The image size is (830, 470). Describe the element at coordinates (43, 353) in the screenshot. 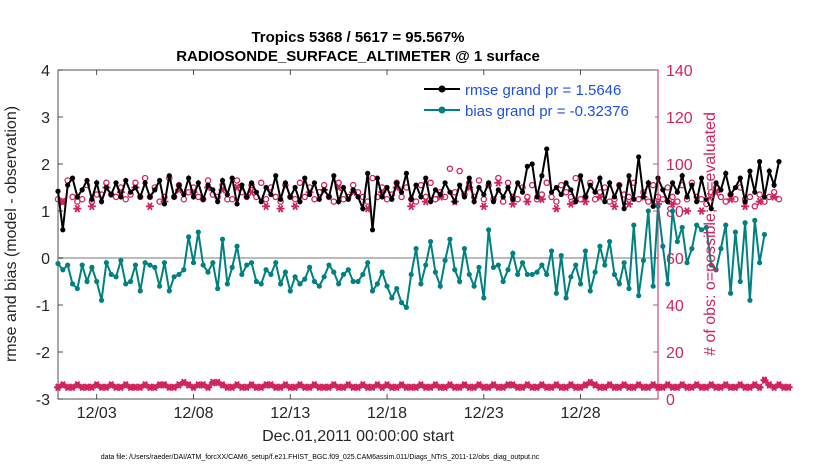

I see `y-left-tick-label: -2` at that location.